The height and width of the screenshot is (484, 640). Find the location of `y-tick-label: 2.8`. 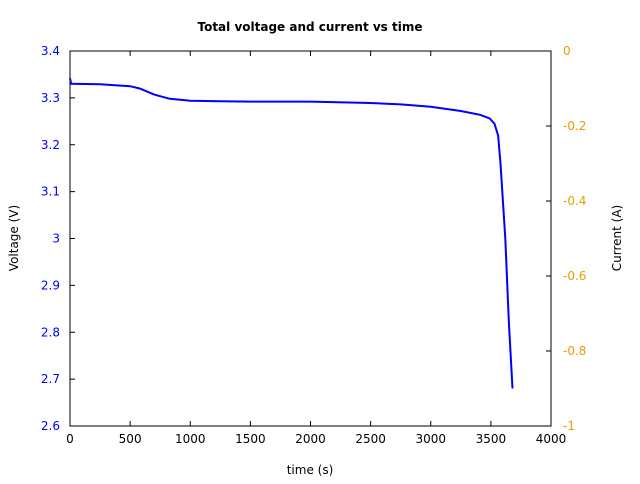

y-tick-label: 2.8 is located at coordinates (50, 332).